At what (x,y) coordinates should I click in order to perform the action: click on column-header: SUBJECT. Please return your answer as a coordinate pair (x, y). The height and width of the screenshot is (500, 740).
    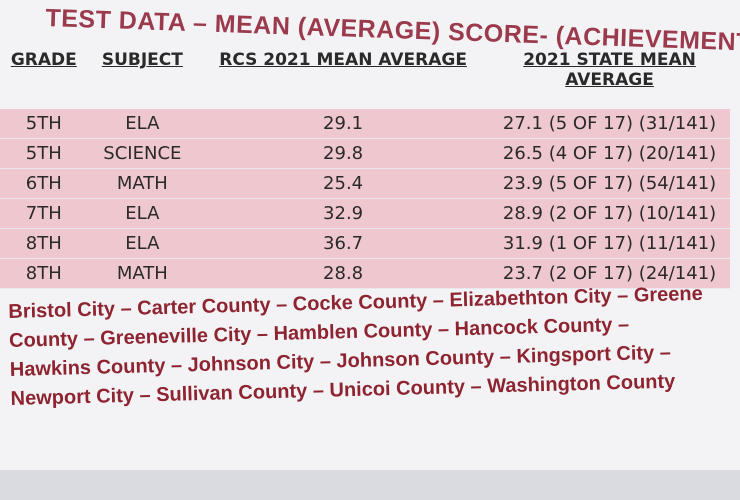
    Looking at the image, I should click on (142, 60).